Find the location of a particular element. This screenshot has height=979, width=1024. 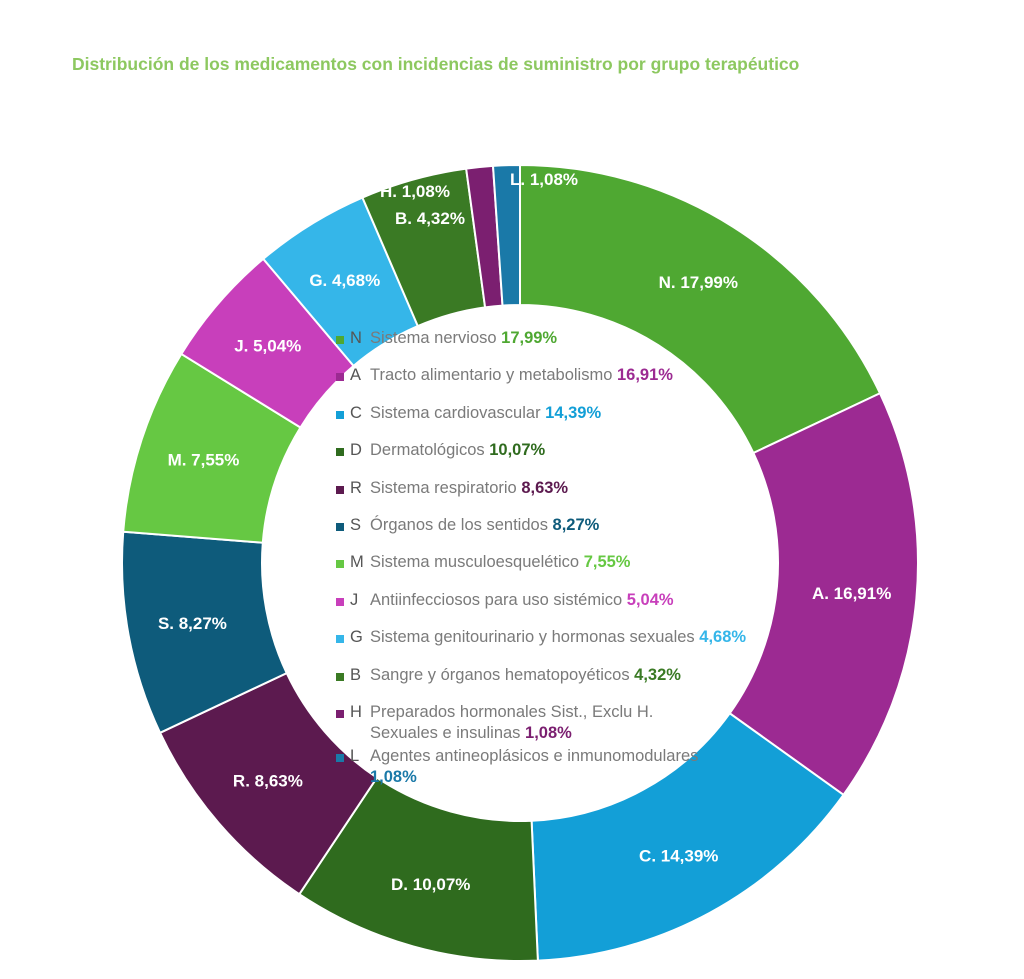

legend-name: Sistema respiratorio is located at coordinates (446, 487).